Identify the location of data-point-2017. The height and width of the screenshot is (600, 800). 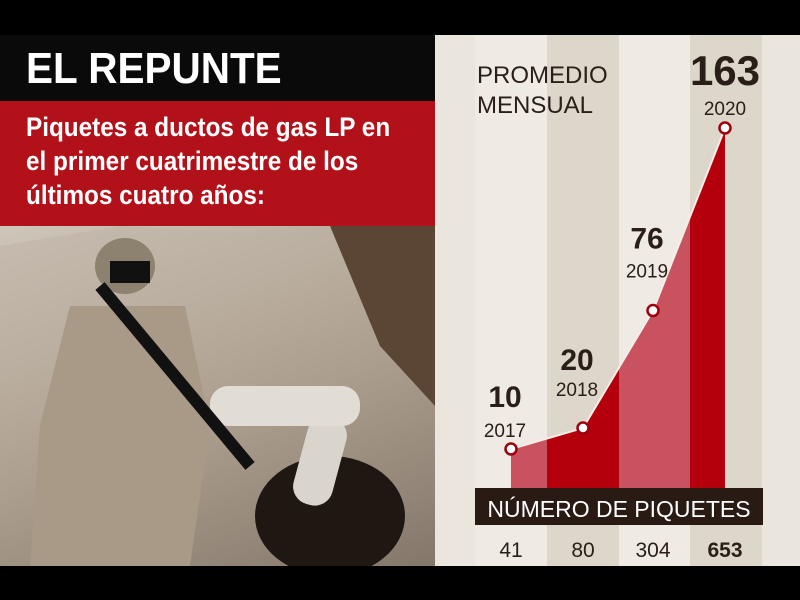
(511, 449).